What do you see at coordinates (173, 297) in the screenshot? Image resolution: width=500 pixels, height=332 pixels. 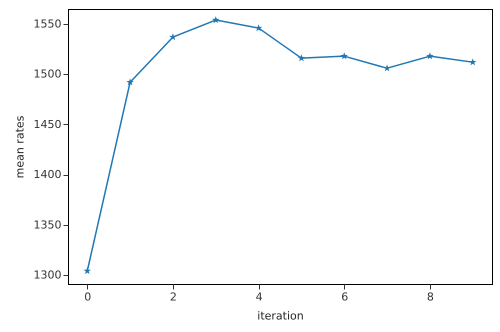 I see `x-tick-label: 2` at bounding box center [173, 297].